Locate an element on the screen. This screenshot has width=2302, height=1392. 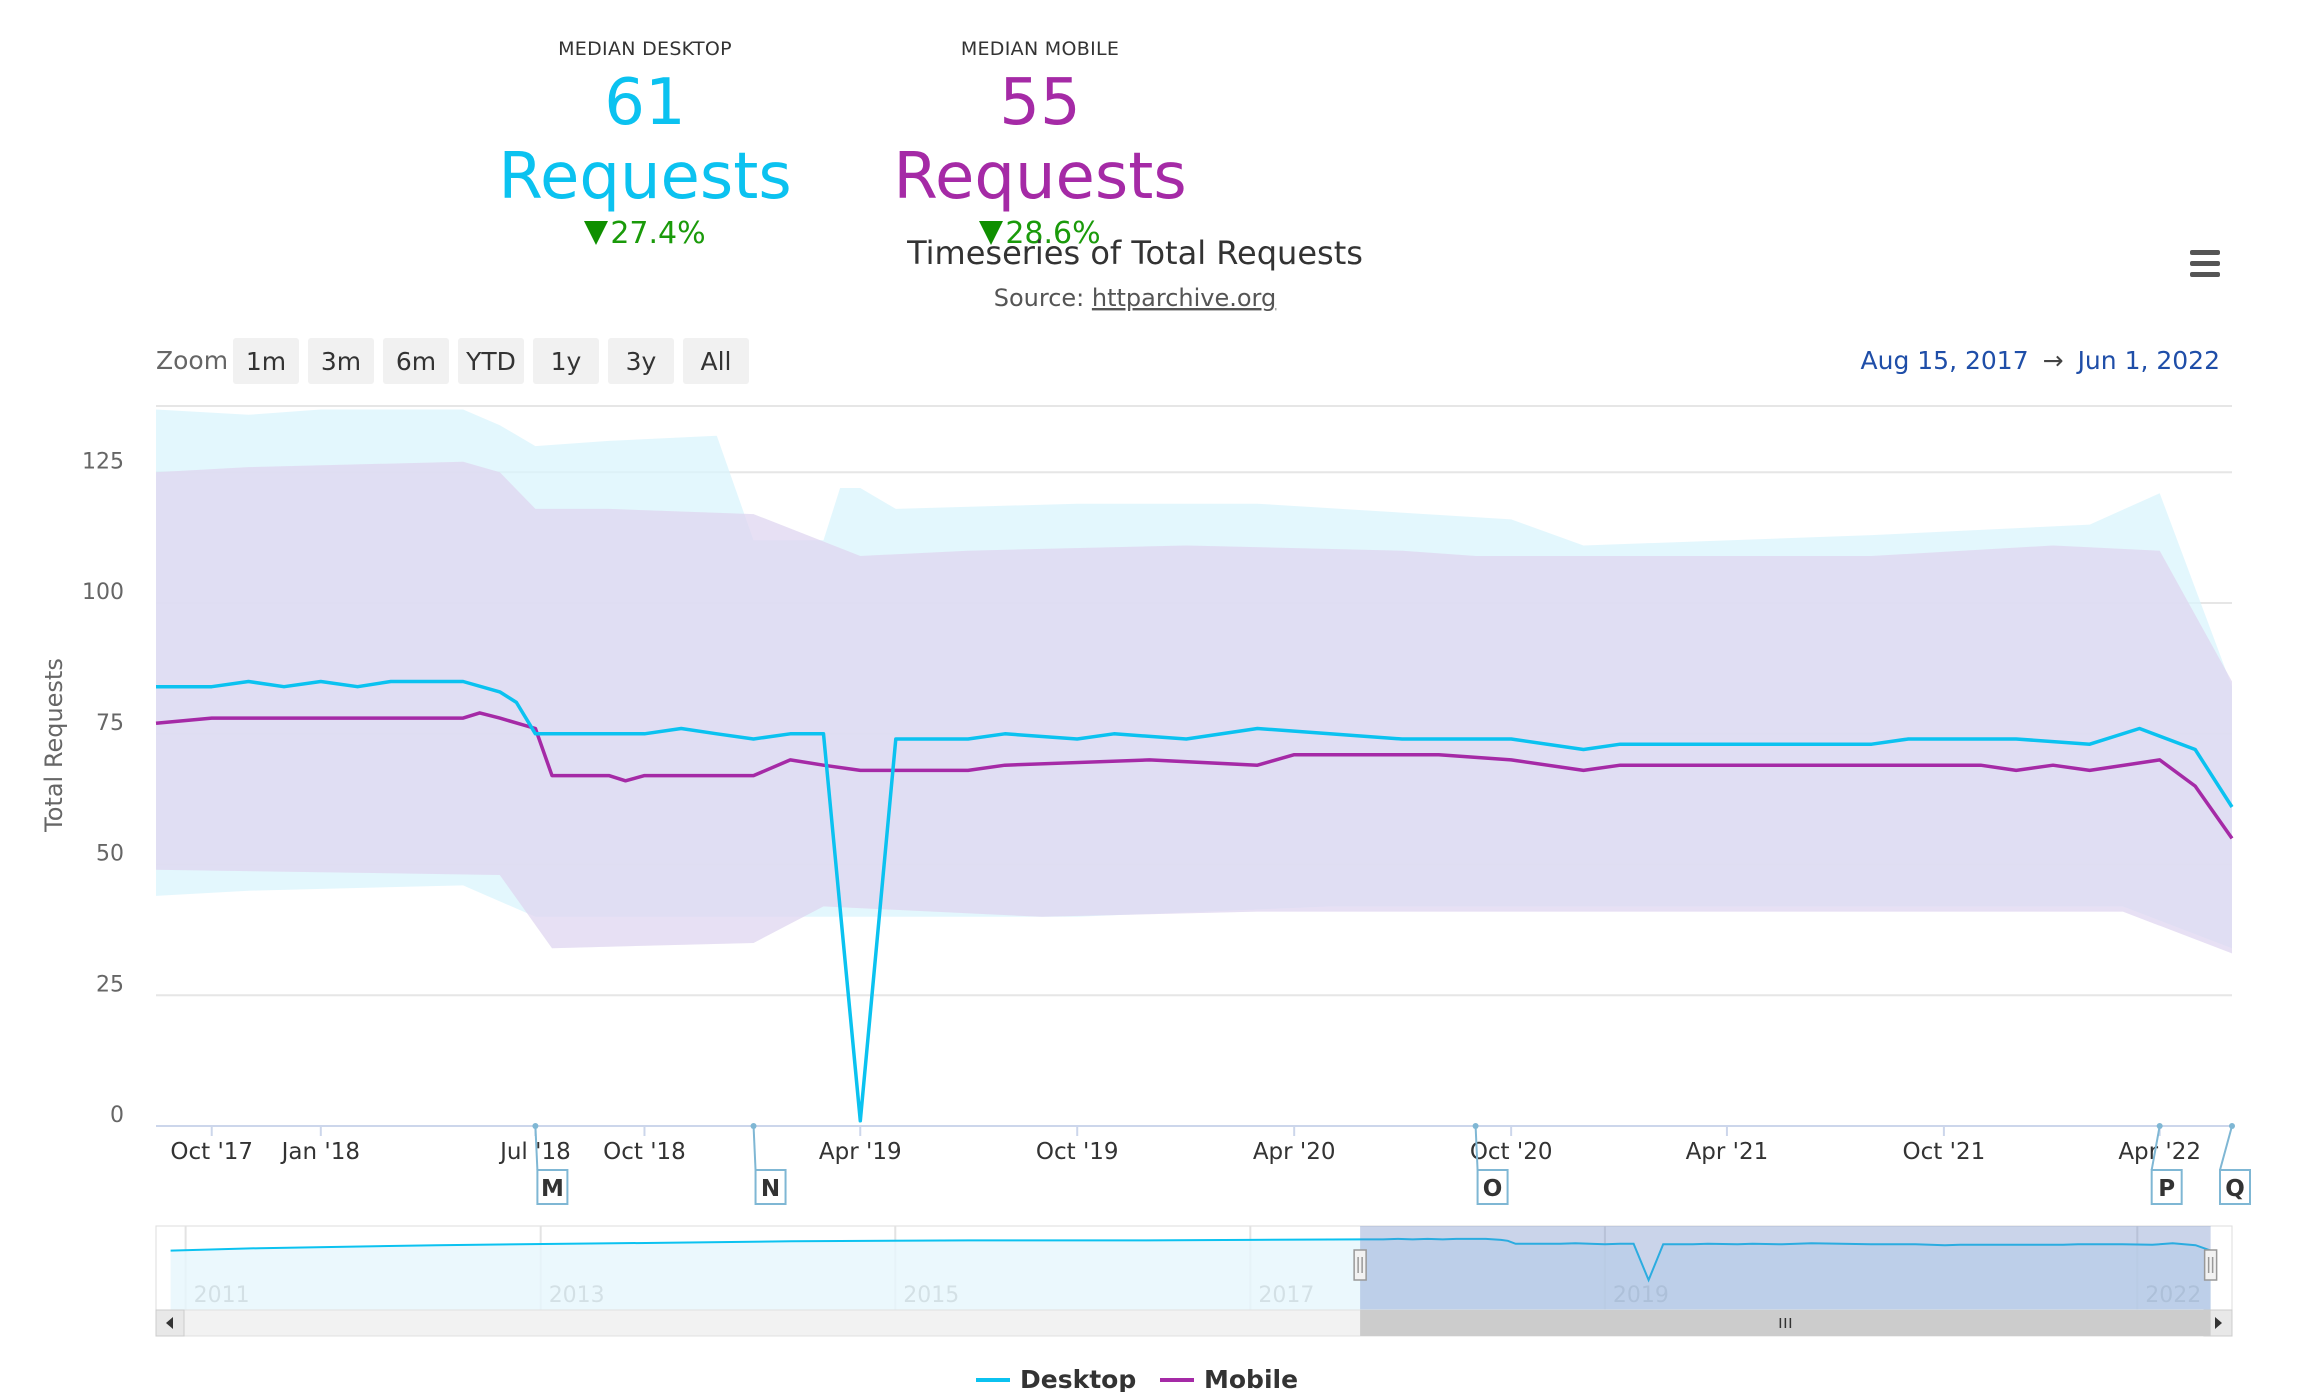
median-mobile-summary: MEDIAN MOBILE 55 Requests 28.6% is located at coordinates (1040, 144).